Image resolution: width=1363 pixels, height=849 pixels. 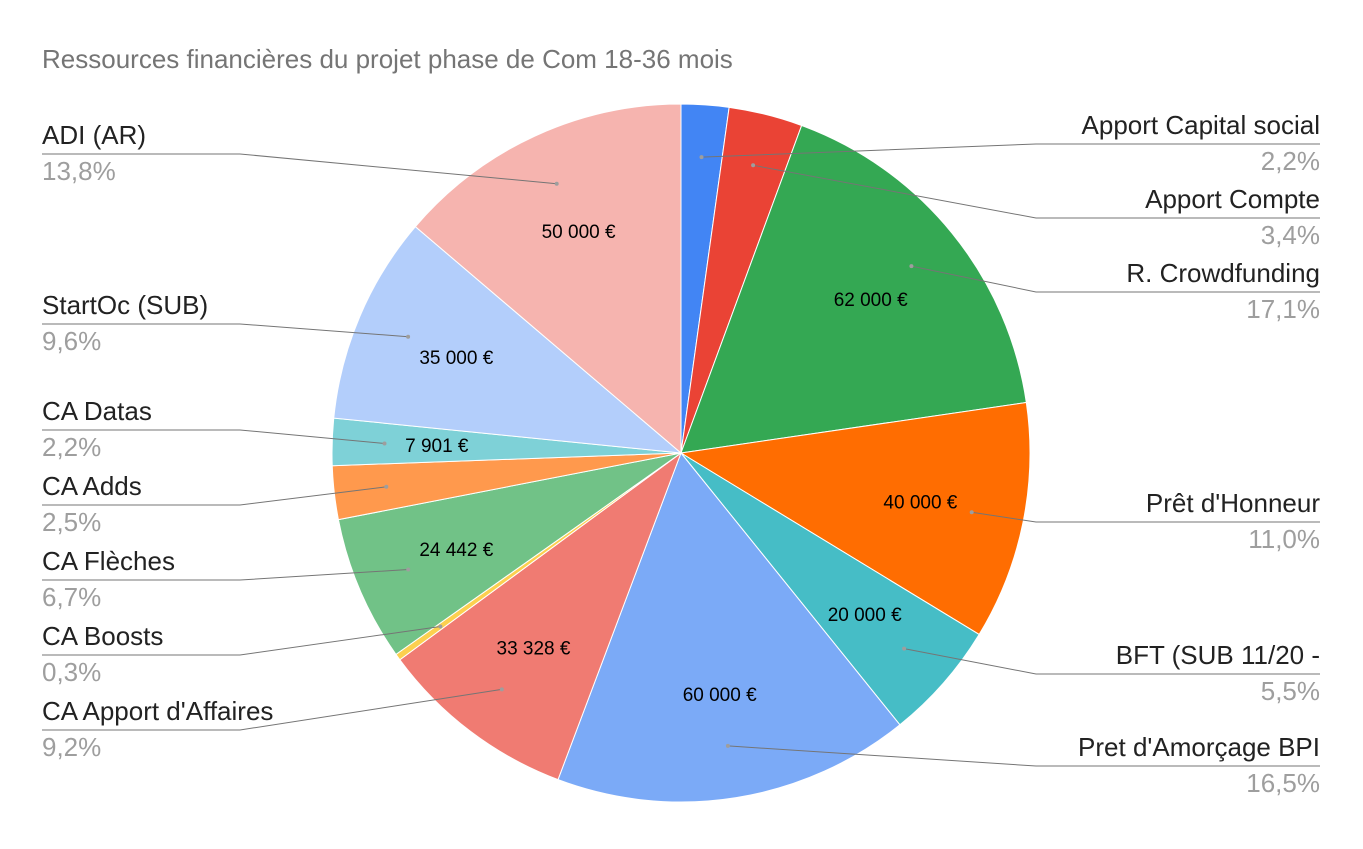 I want to click on slice-value-label-11: 35 000 €, so click(x=456, y=358).